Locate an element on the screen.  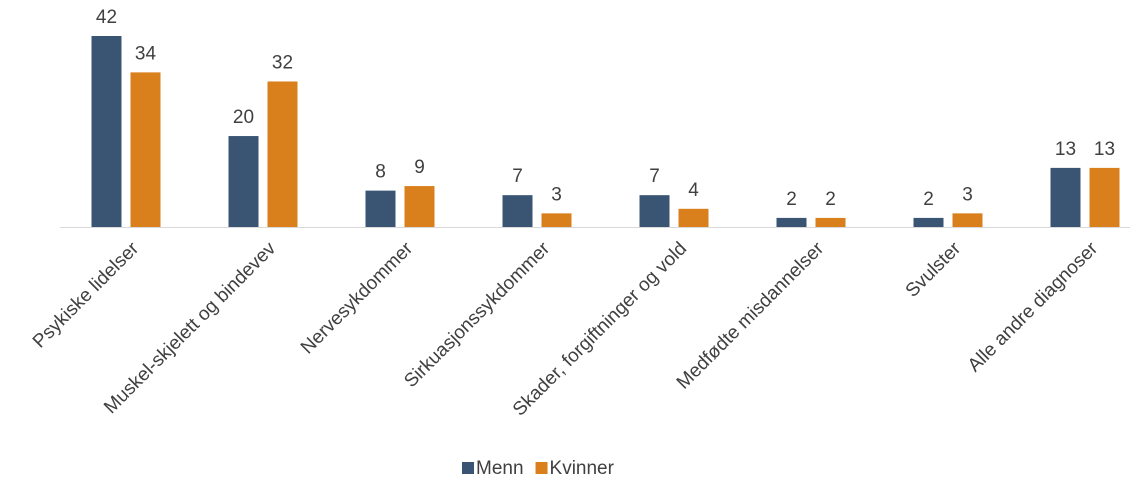
x-tick-label: Svulster is located at coordinates (934, 270).